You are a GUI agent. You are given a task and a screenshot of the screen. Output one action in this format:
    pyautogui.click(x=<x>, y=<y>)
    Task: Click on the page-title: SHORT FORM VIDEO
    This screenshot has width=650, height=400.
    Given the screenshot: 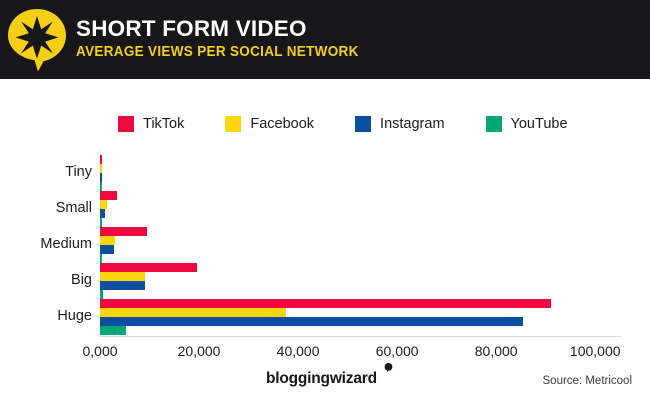 What is the action you would take?
    pyautogui.click(x=191, y=28)
    